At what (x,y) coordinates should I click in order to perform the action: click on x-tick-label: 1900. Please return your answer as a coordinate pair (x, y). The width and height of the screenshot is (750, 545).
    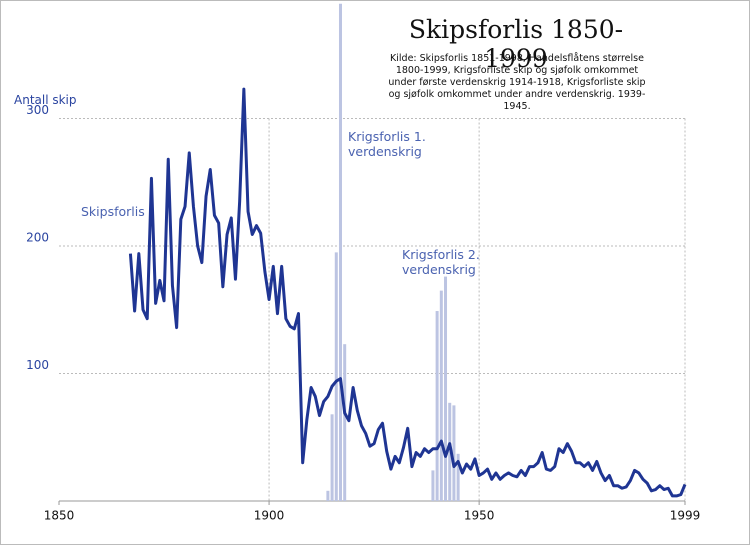
    Looking at the image, I should click on (269, 516).